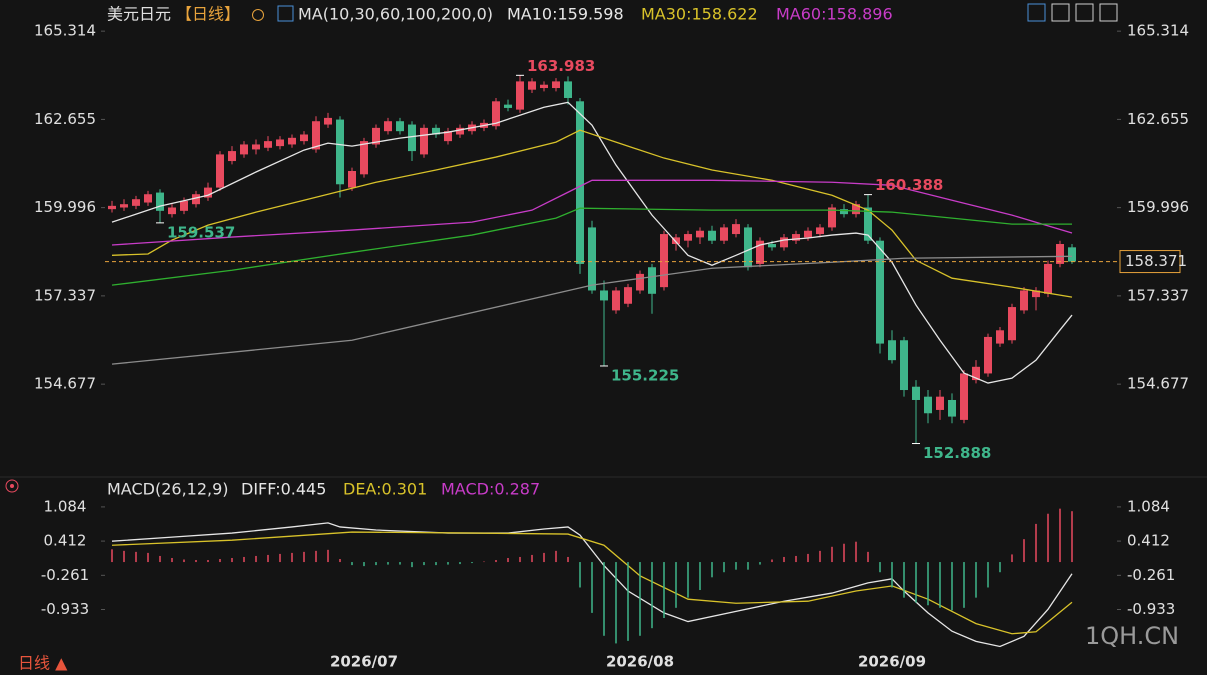 Image resolution: width=1207 pixels, height=675 pixels. What do you see at coordinates (909, 185) in the screenshot?
I see `high-label: 160.388` at bounding box center [909, 185].